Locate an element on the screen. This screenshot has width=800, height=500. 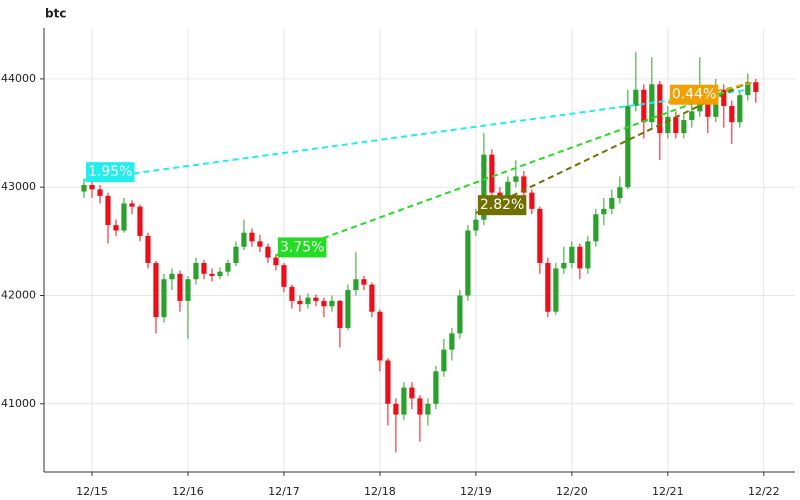
x-tick-label: 12/16 is located at coordinates (188, 491).